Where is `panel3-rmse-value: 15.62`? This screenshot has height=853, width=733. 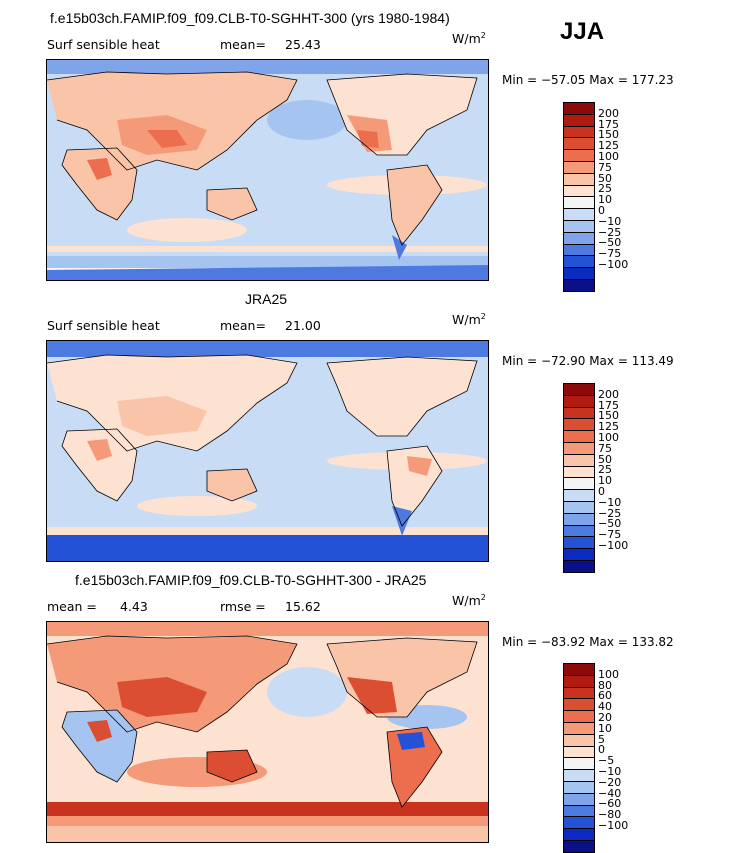
panel3-rmse-value: 15.62 is located at coordinates (303, 606).